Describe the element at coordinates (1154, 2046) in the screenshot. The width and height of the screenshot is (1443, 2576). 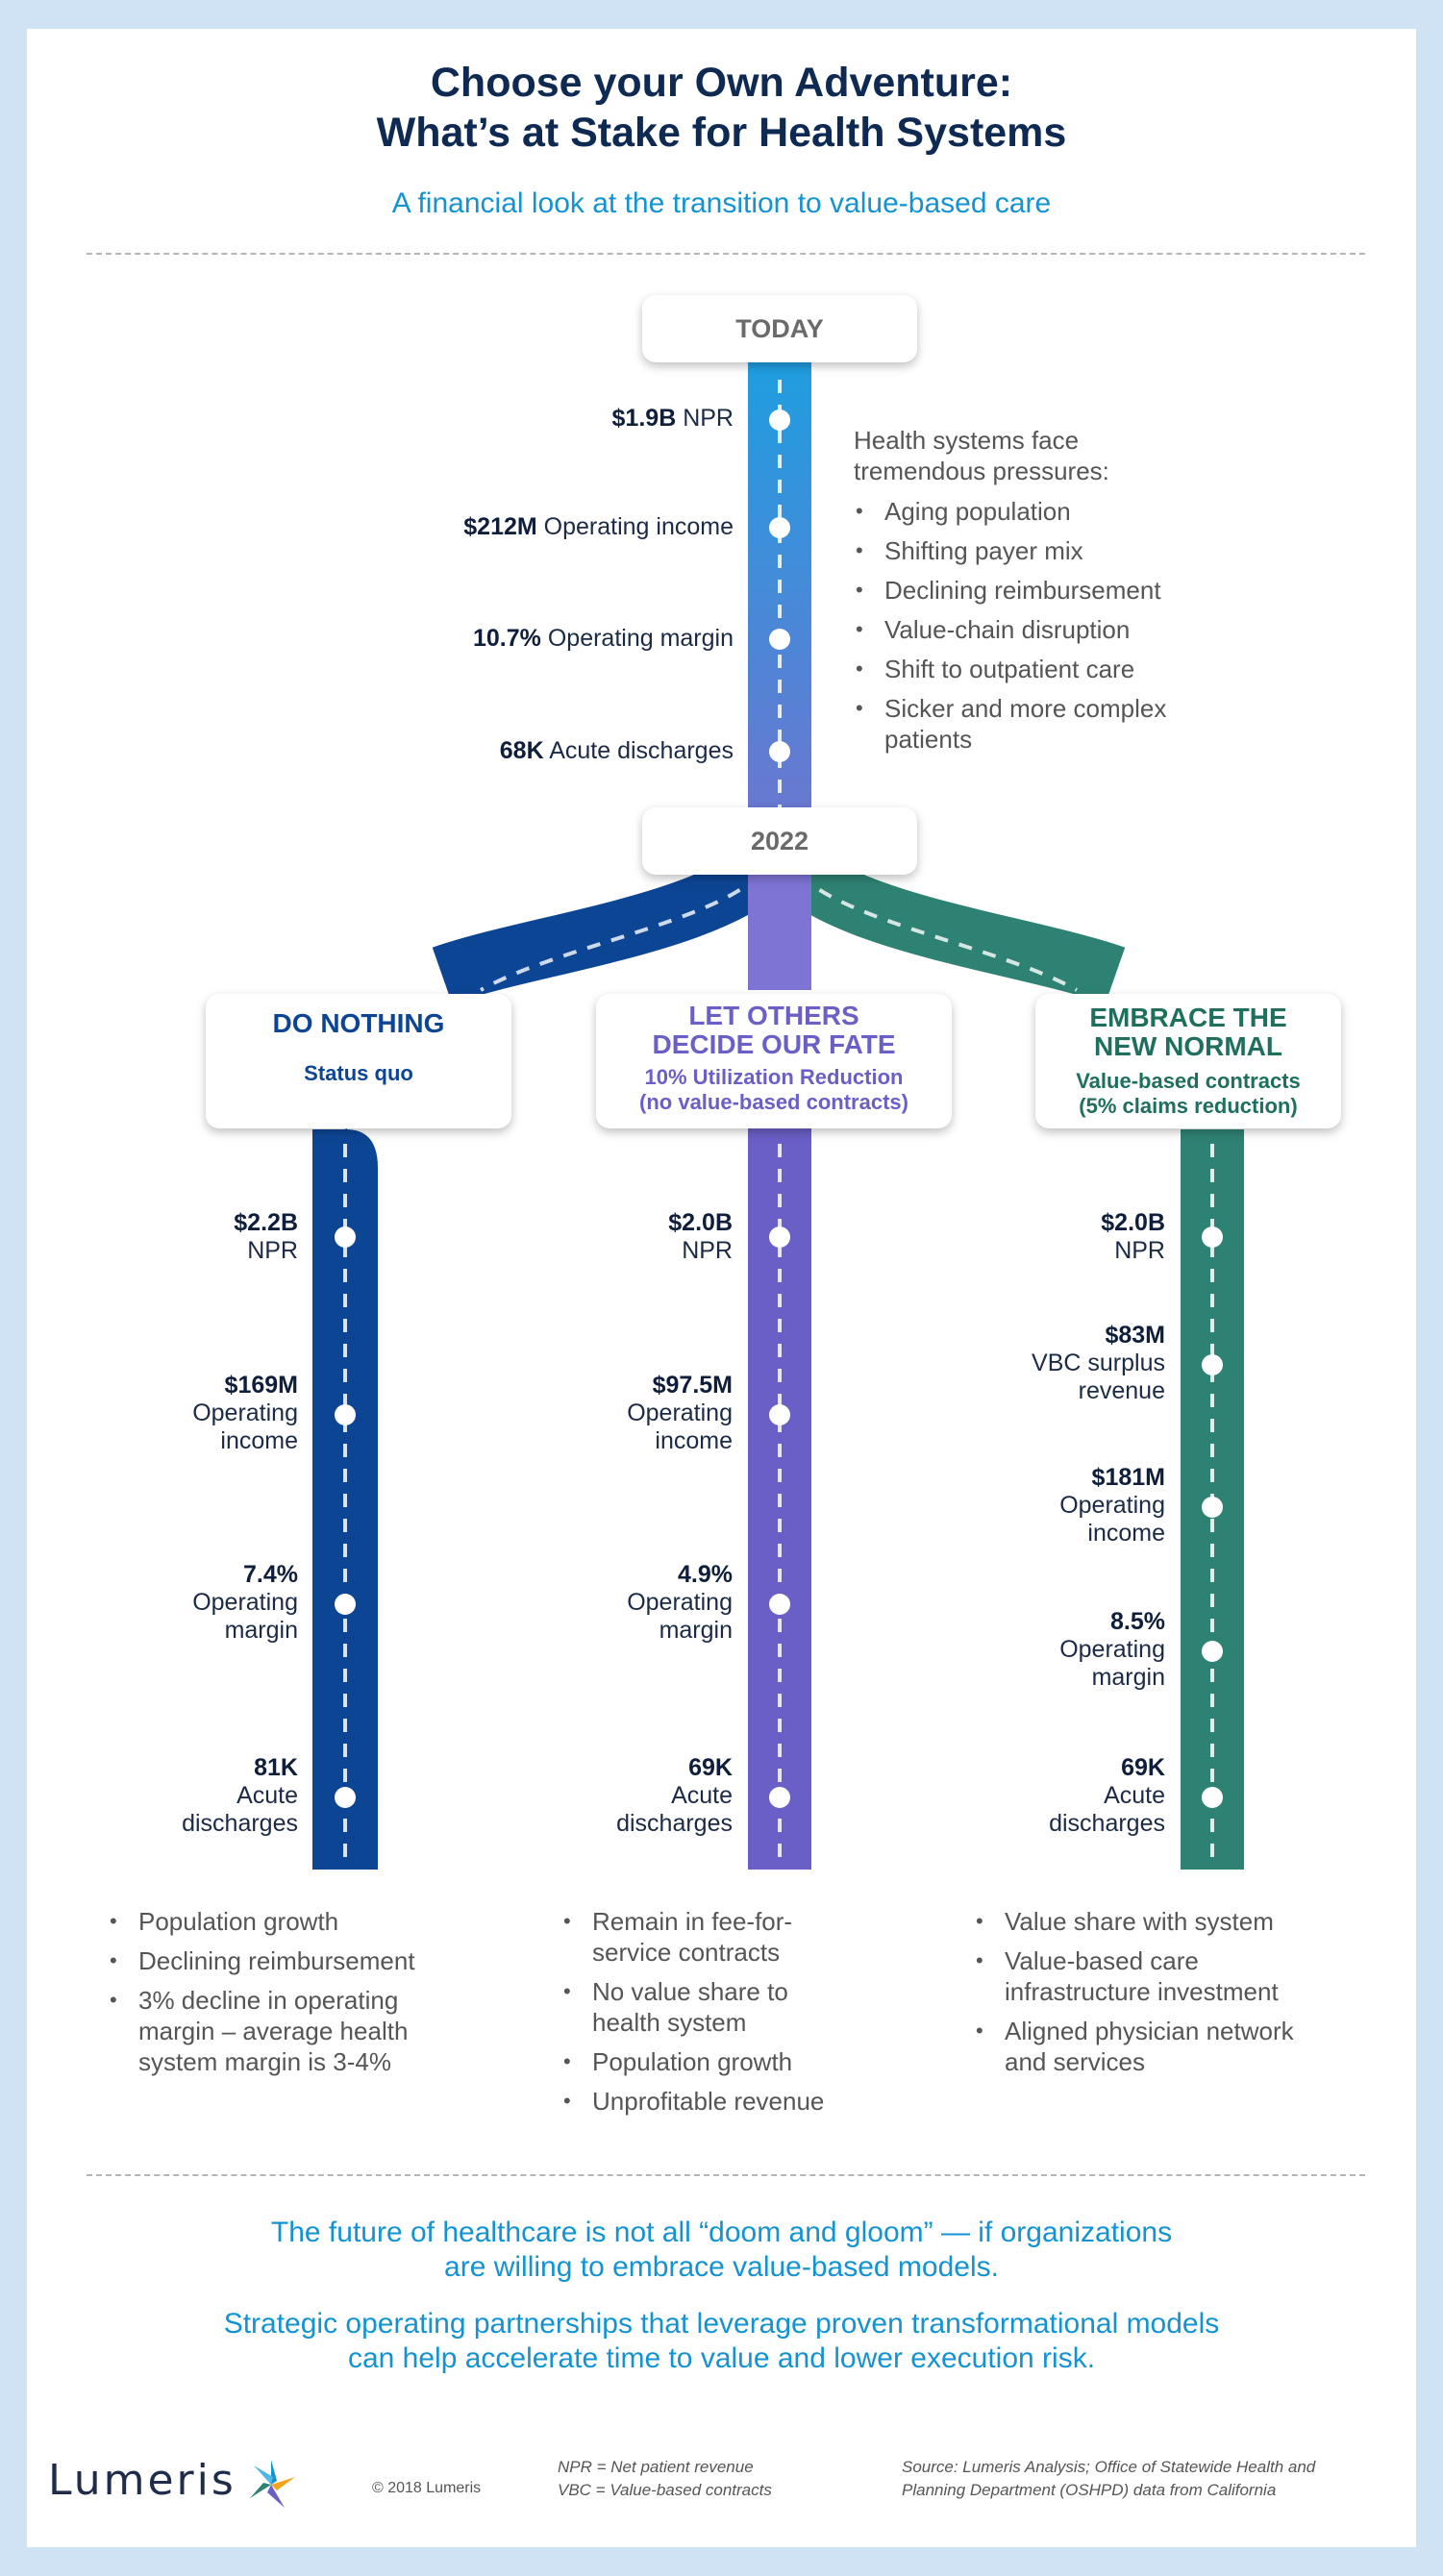
I see `list-item: Aligned physician network and services` at that location.